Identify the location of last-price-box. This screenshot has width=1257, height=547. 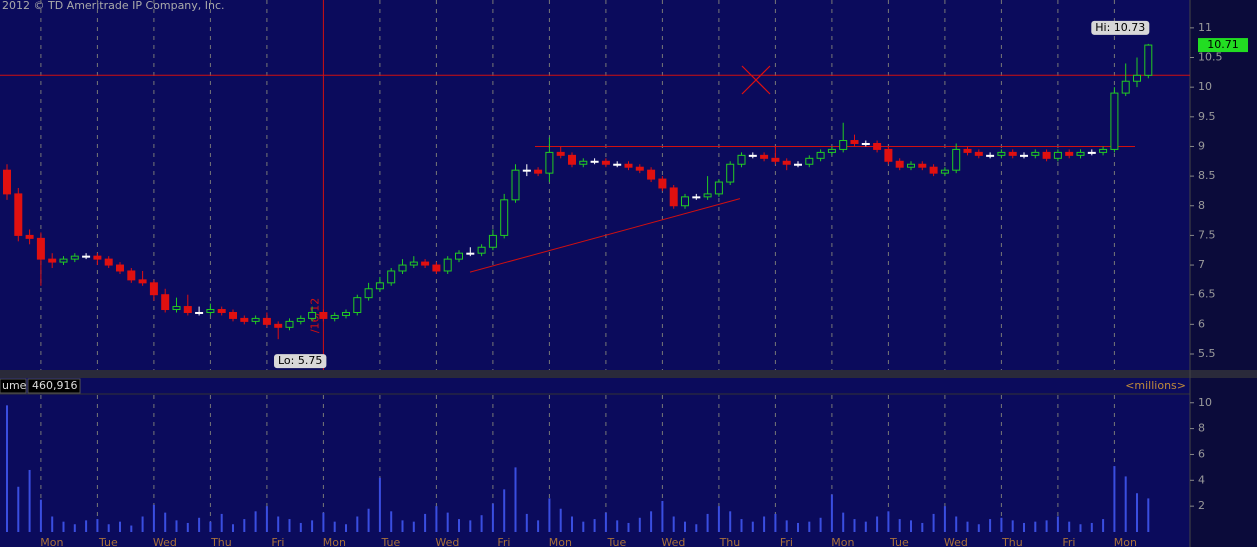
(1223, 45).